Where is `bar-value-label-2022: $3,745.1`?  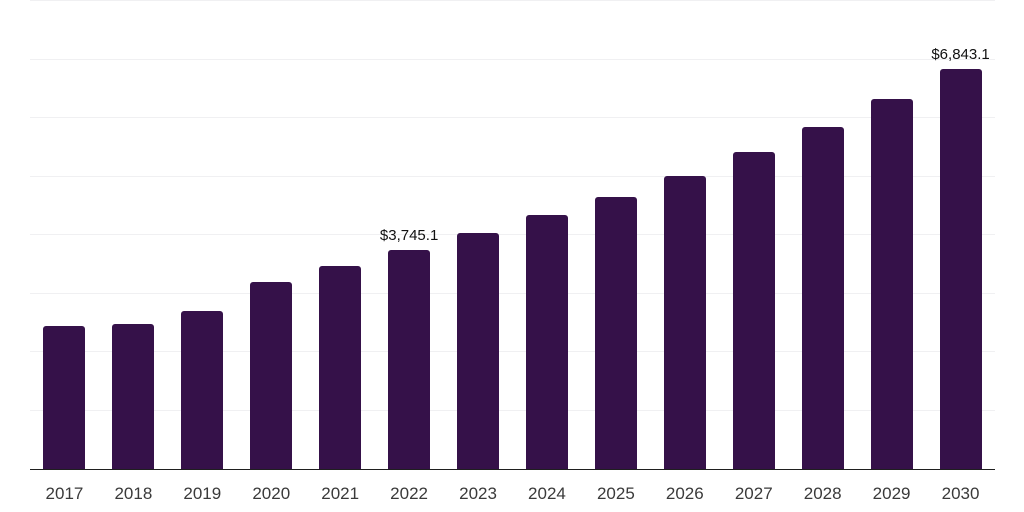
bar-value-label-2022: $3,745.1 is located at coordinates (409, 235).